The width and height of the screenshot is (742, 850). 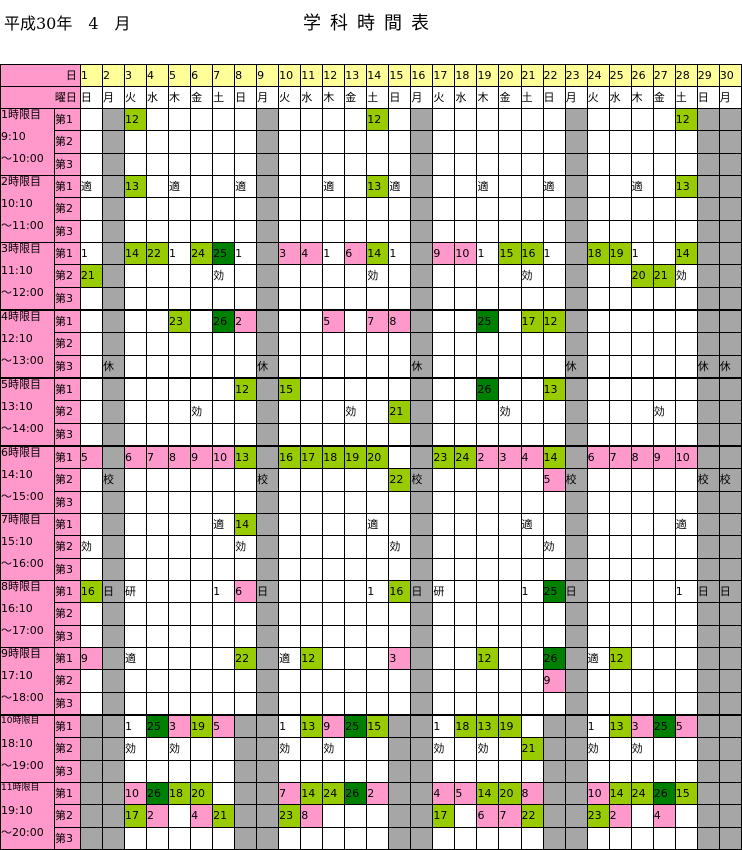 I want to click on class-entry: 5, so click(x=466, y=793).